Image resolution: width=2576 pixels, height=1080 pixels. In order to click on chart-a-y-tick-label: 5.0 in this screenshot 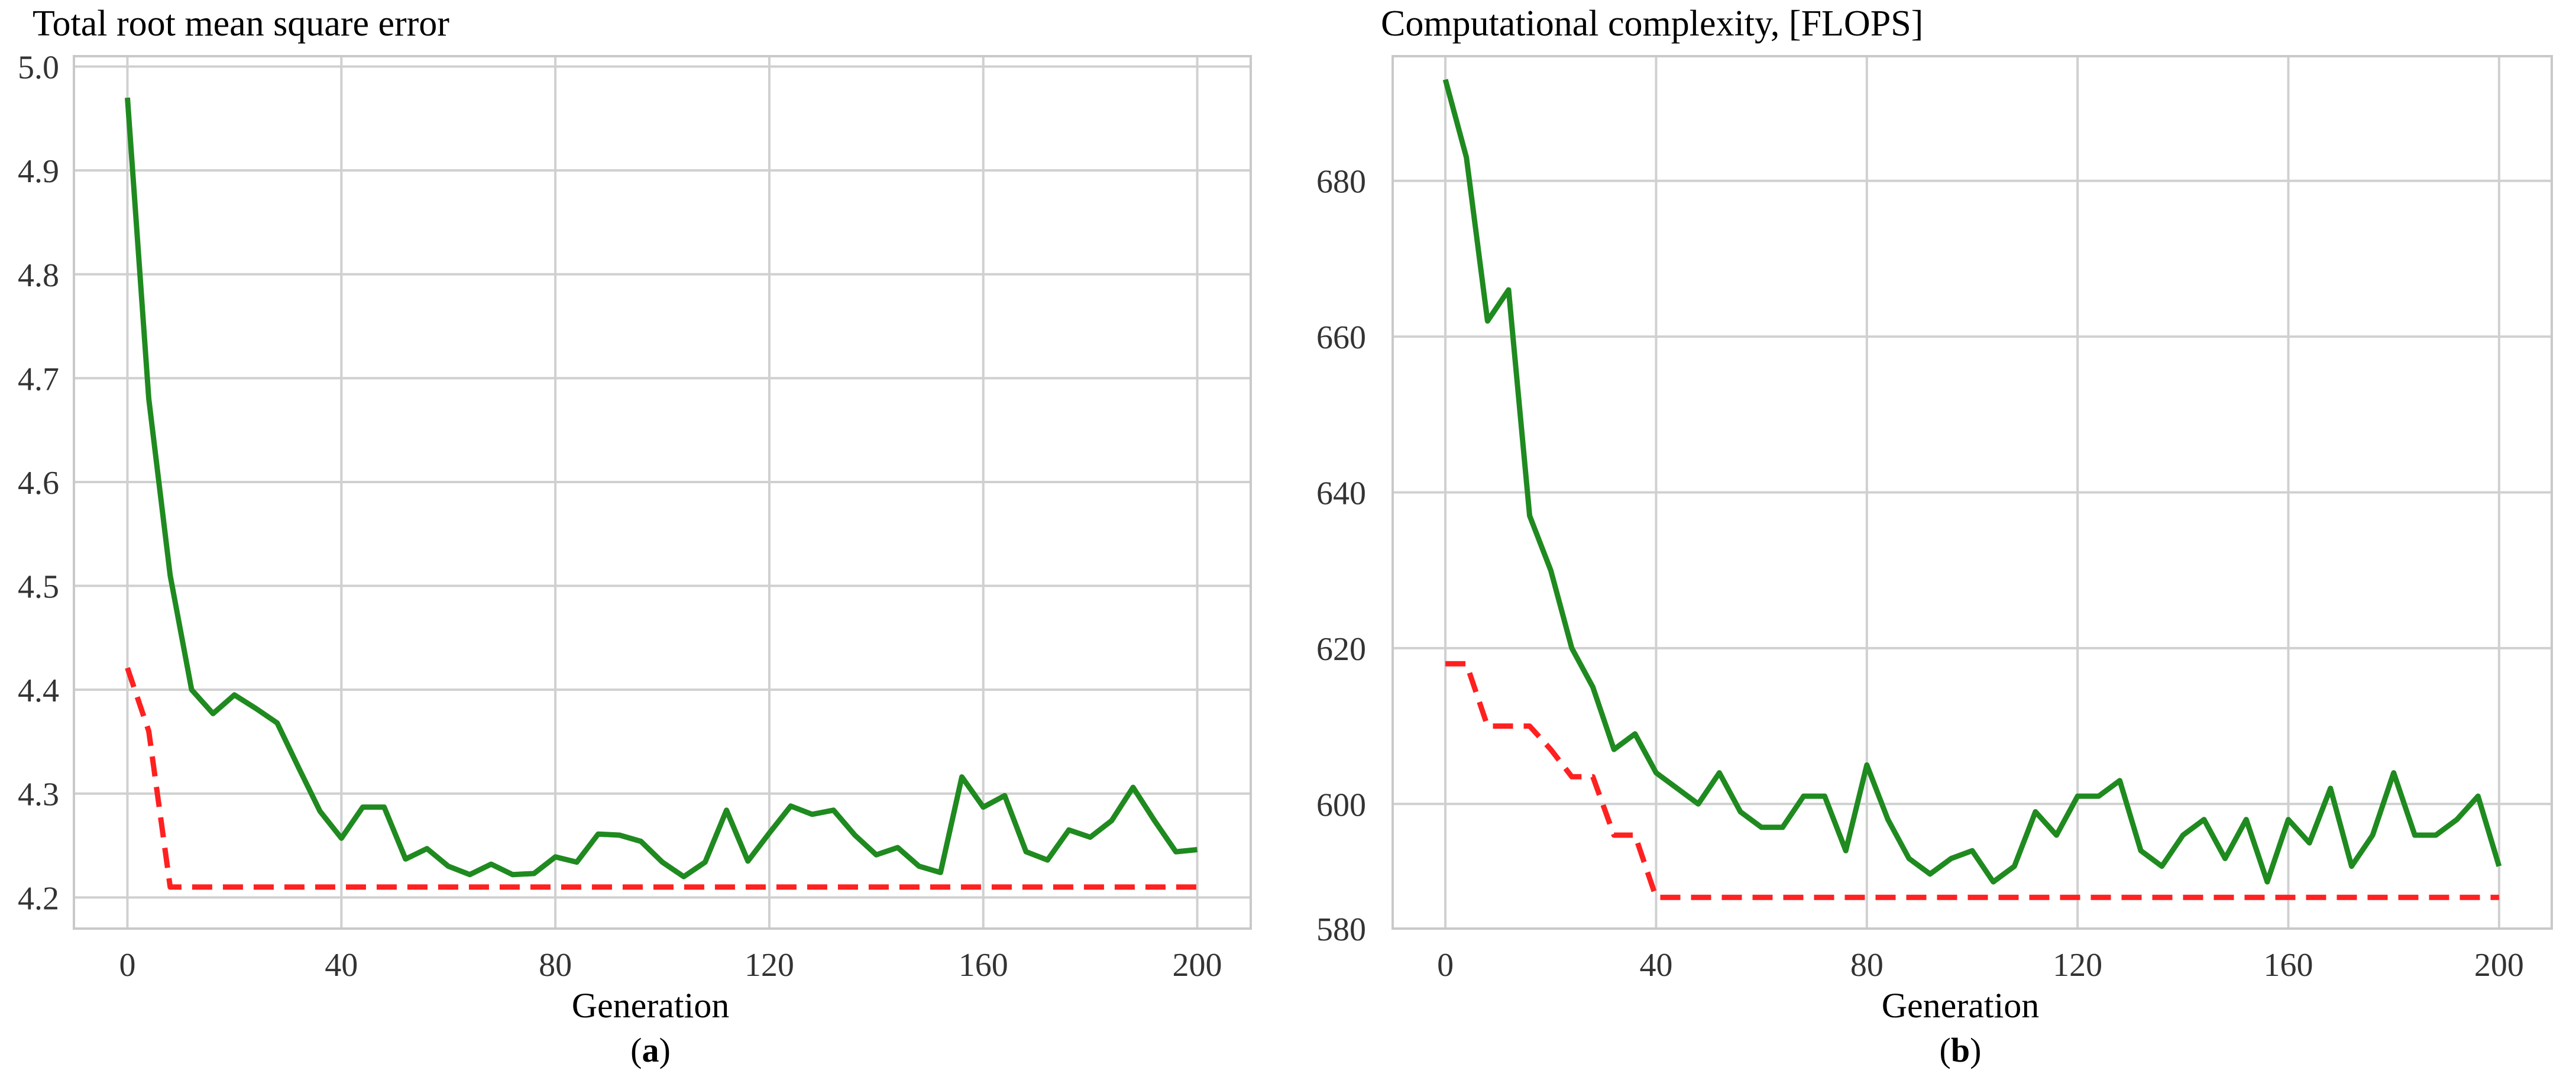, I will do `click(39, 68)`.